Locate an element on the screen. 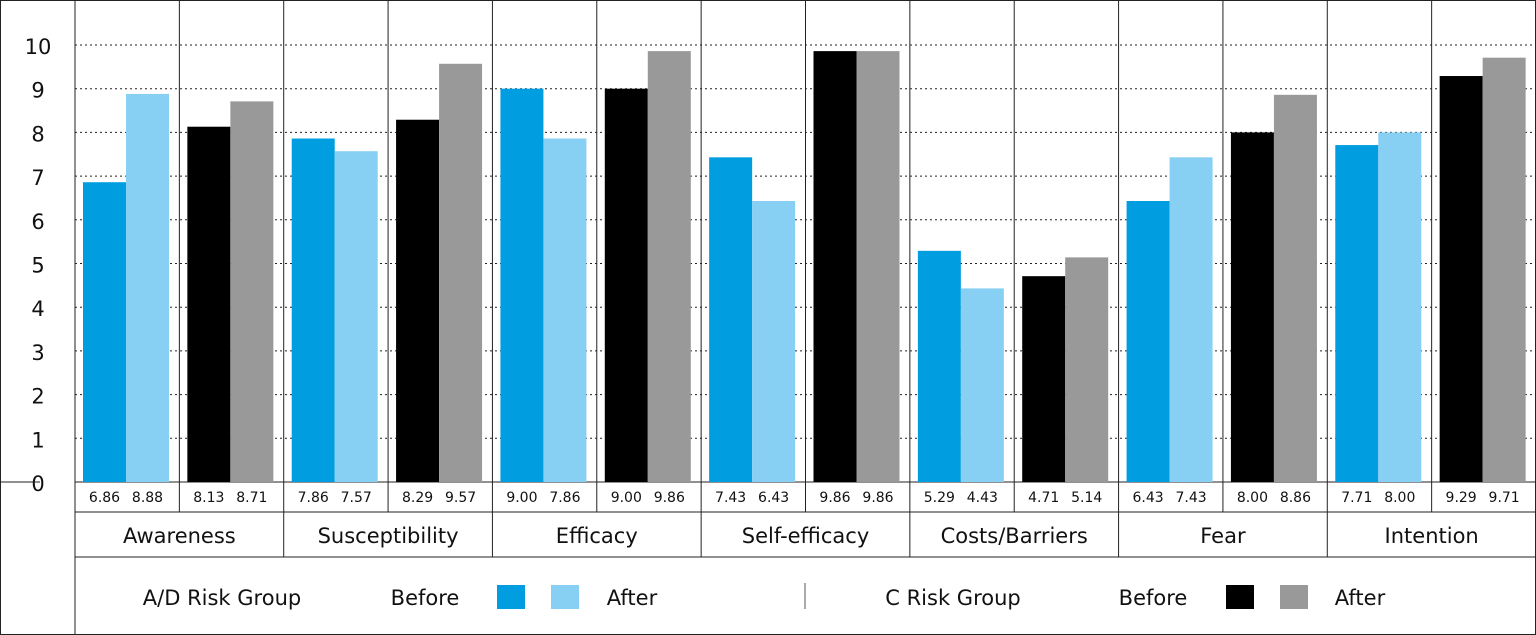  value-label: 8.71 is located at coordinates (251, 498).